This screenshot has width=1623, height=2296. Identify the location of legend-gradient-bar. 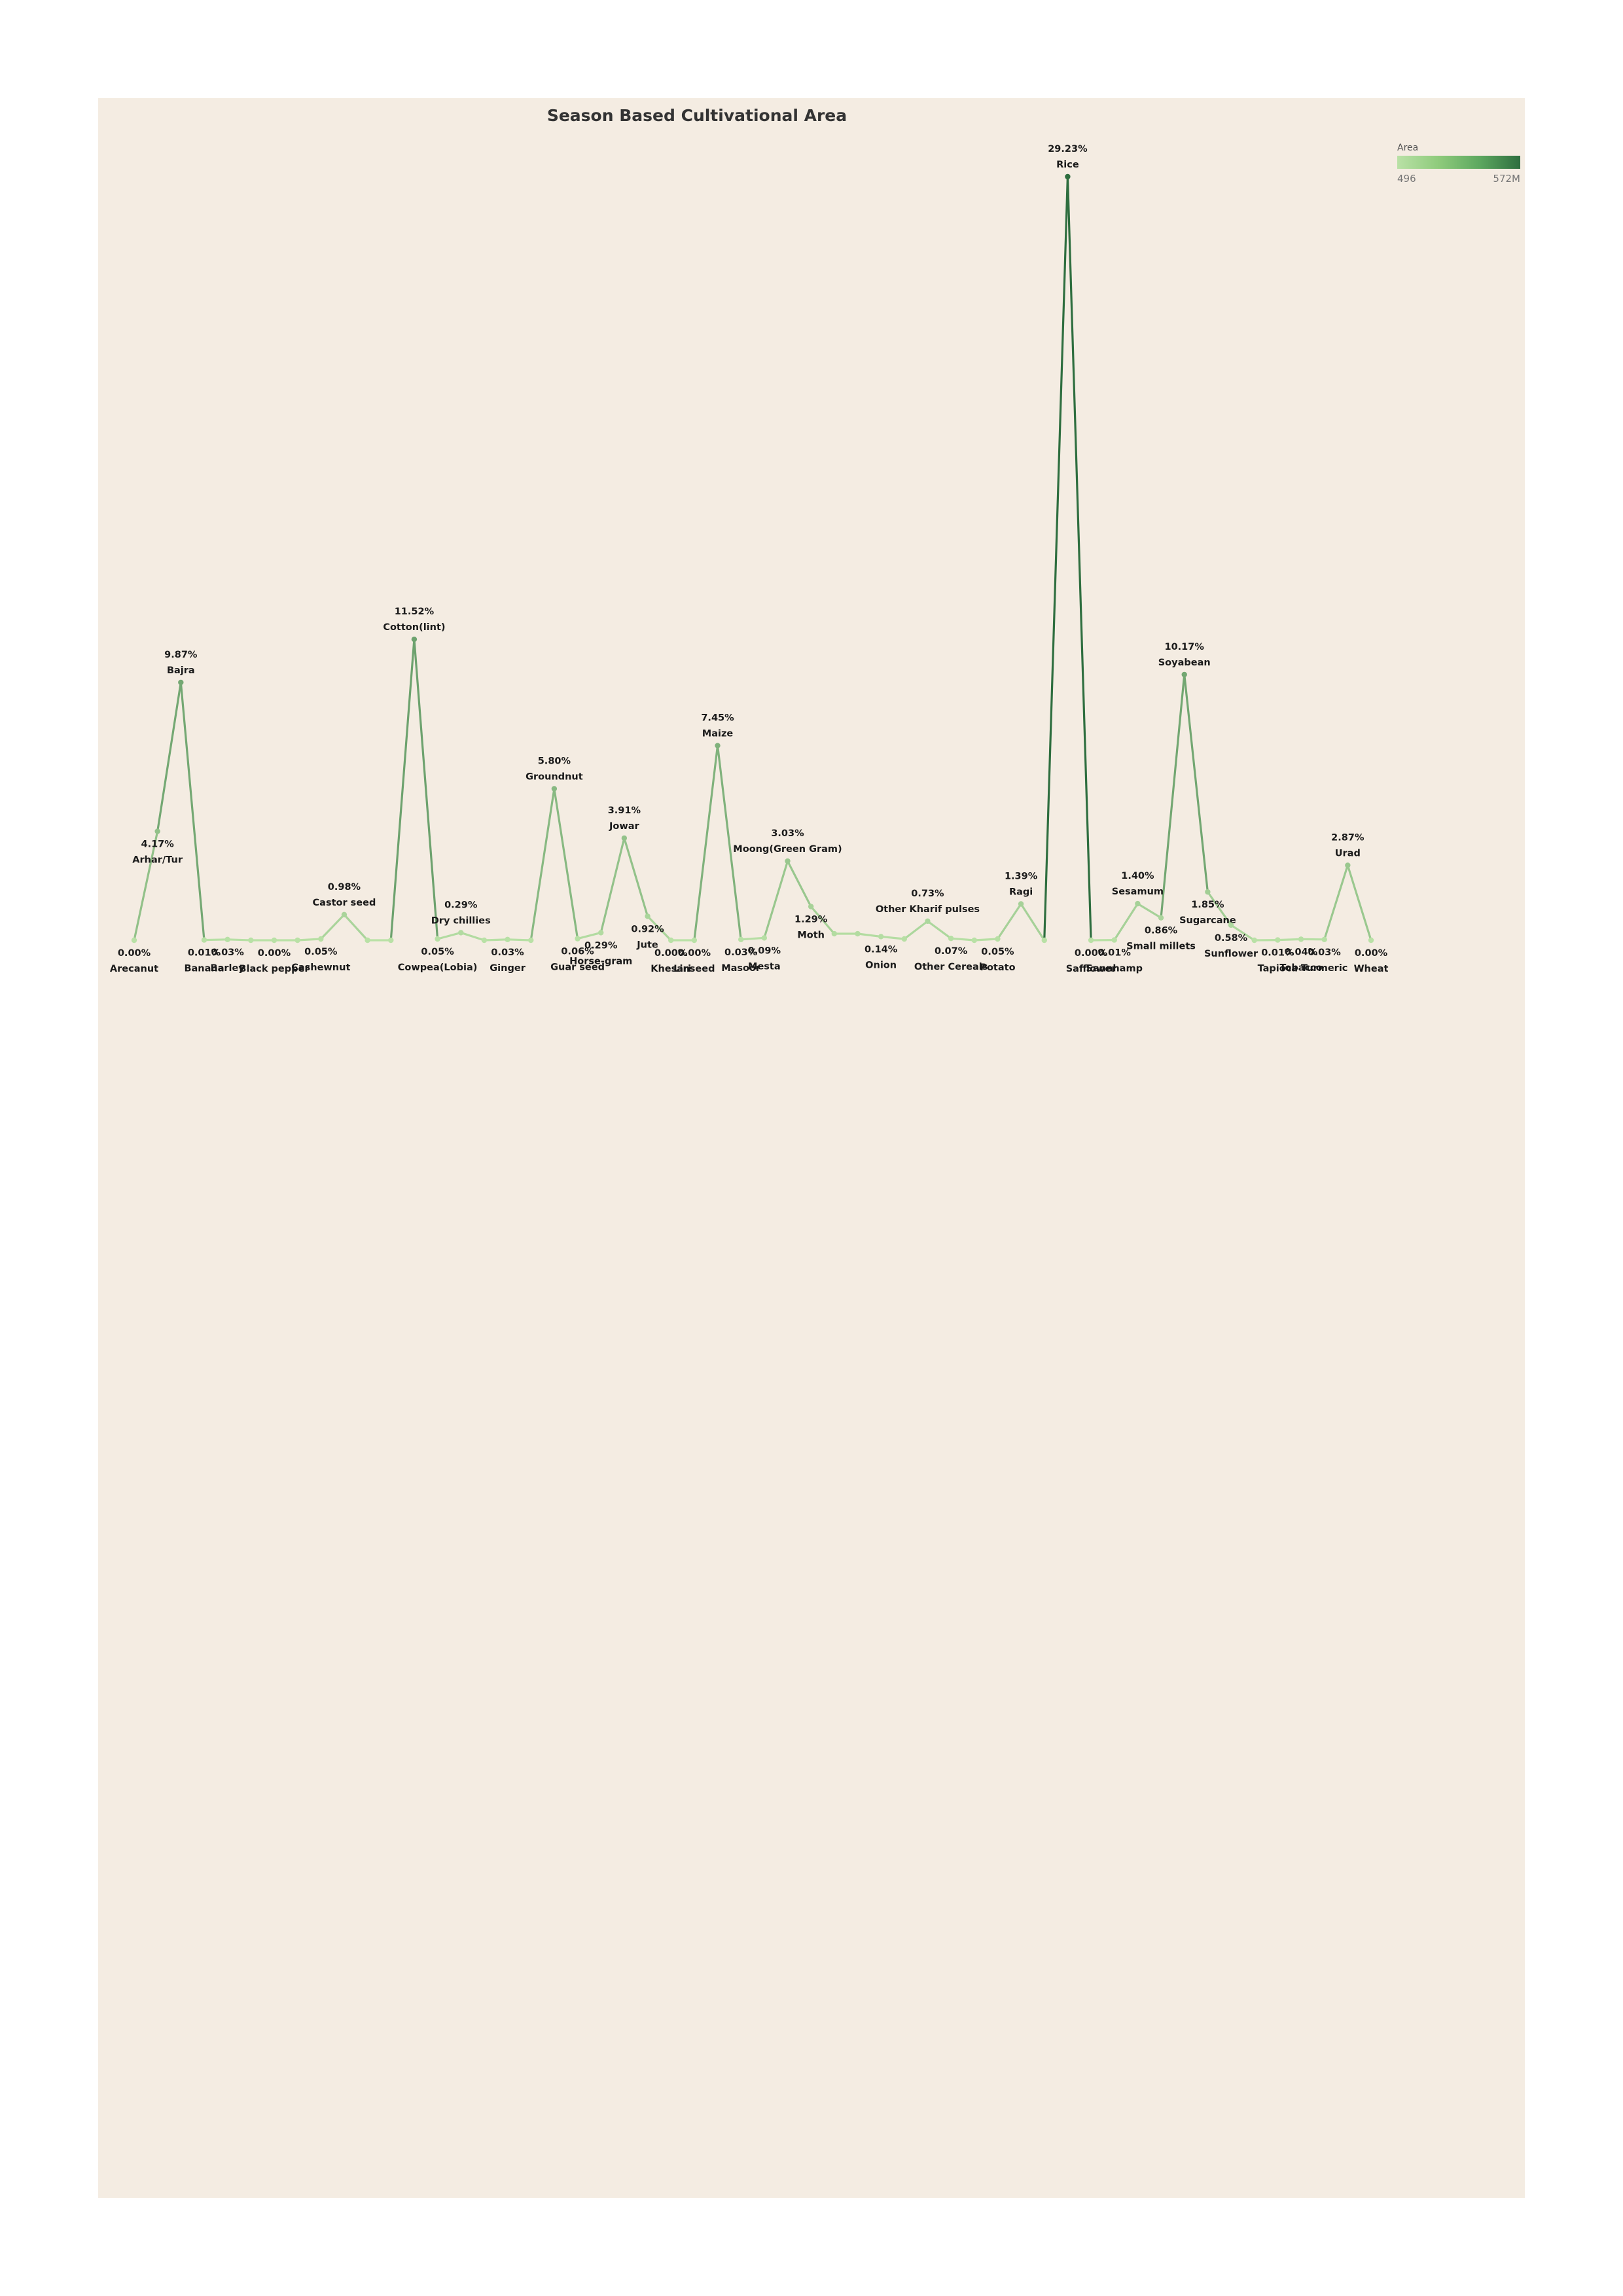
(1458, 162).